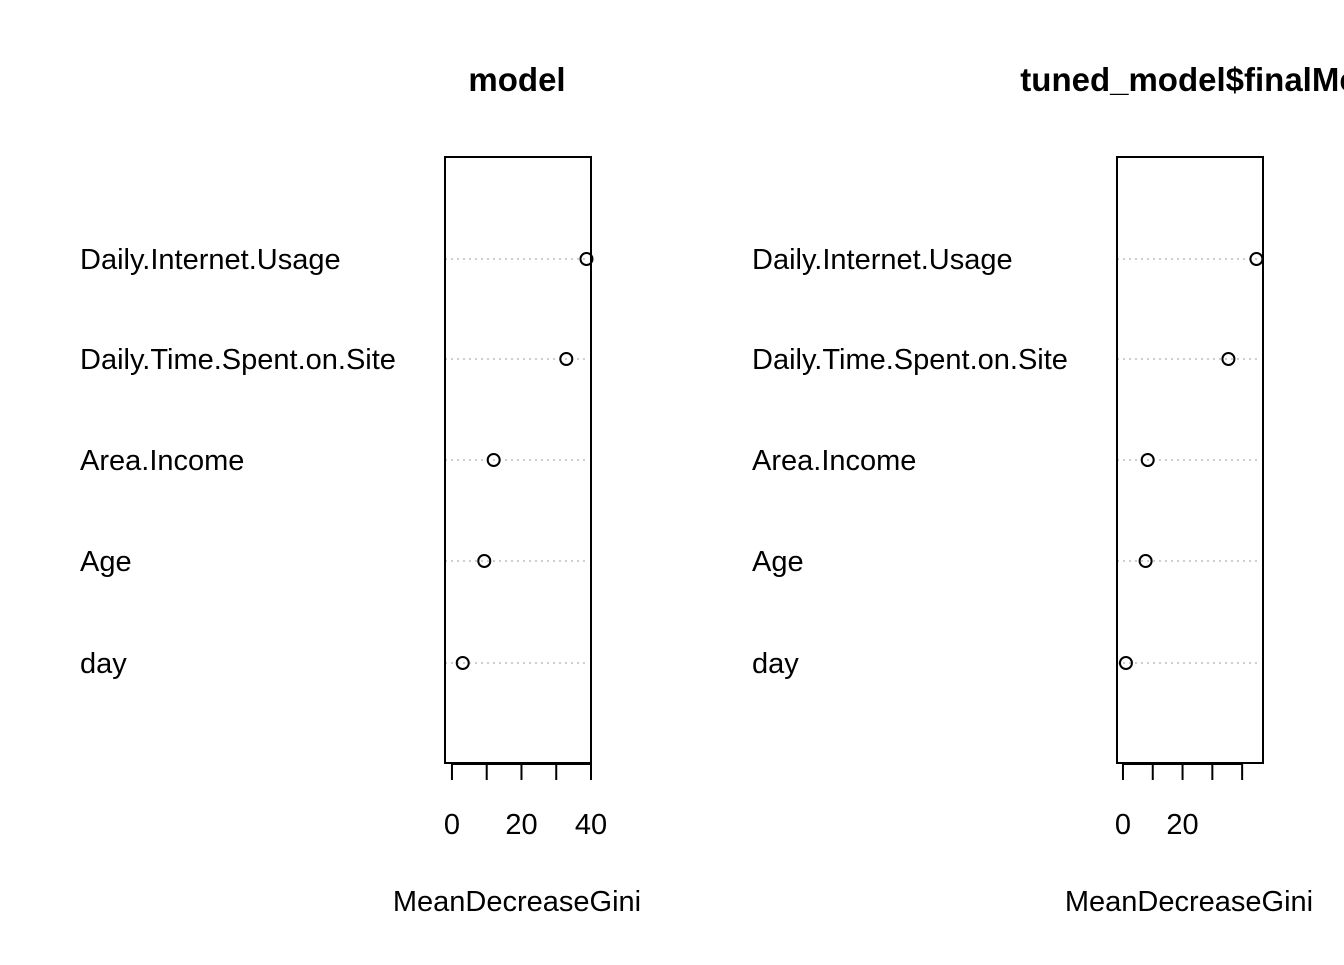 The image size is (1344, 965). I want to click on x-tick-label: 40, so click(591, 825).